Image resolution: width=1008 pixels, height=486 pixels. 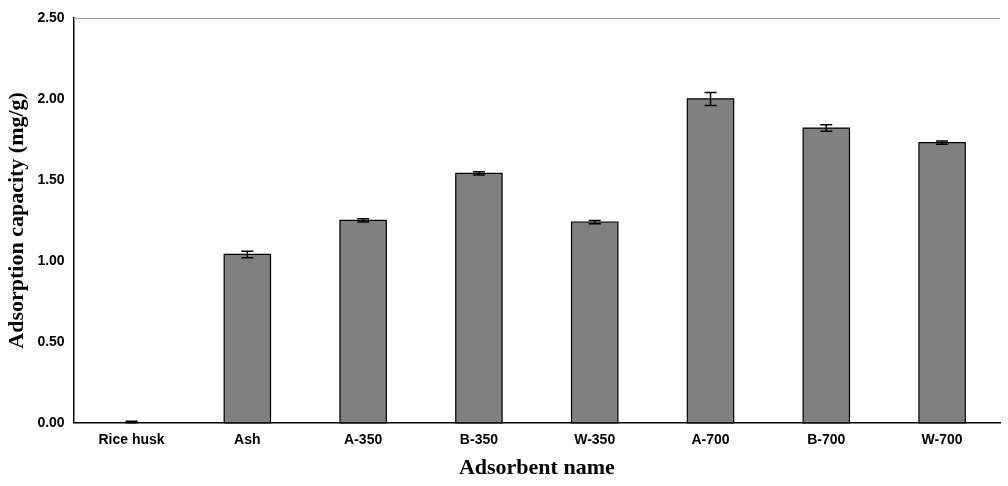 What do you see at coordinates (51, 421) in the screenshot?
I see `y-tick-label: 0.00` at bounding box center [51, 421].